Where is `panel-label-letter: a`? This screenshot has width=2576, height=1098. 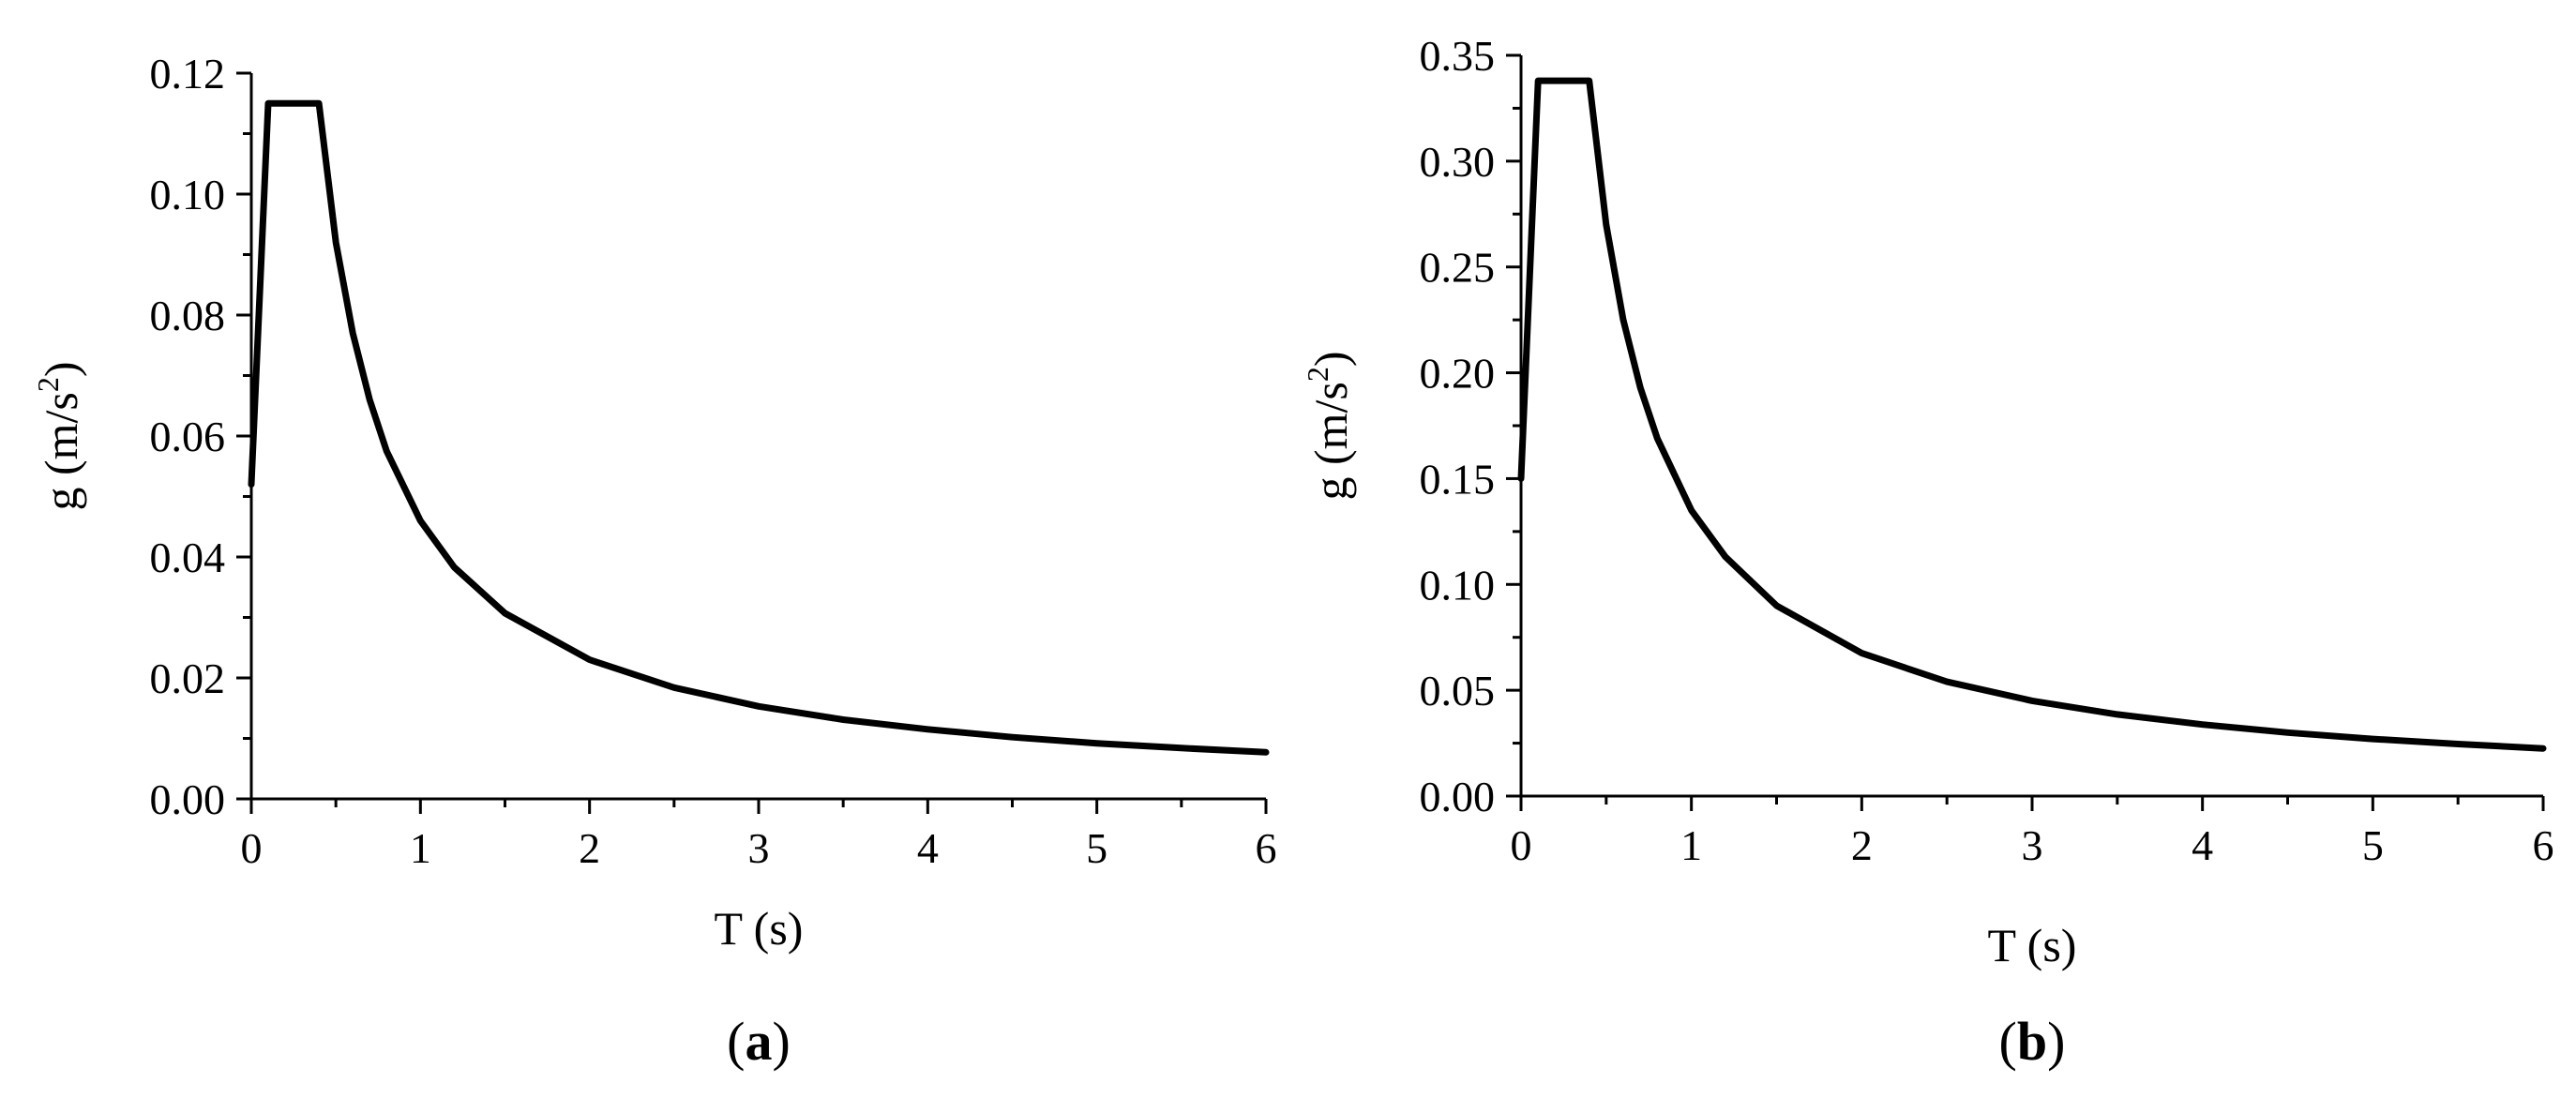 panel-label-letter: a is located at coordinates (759, 1041).